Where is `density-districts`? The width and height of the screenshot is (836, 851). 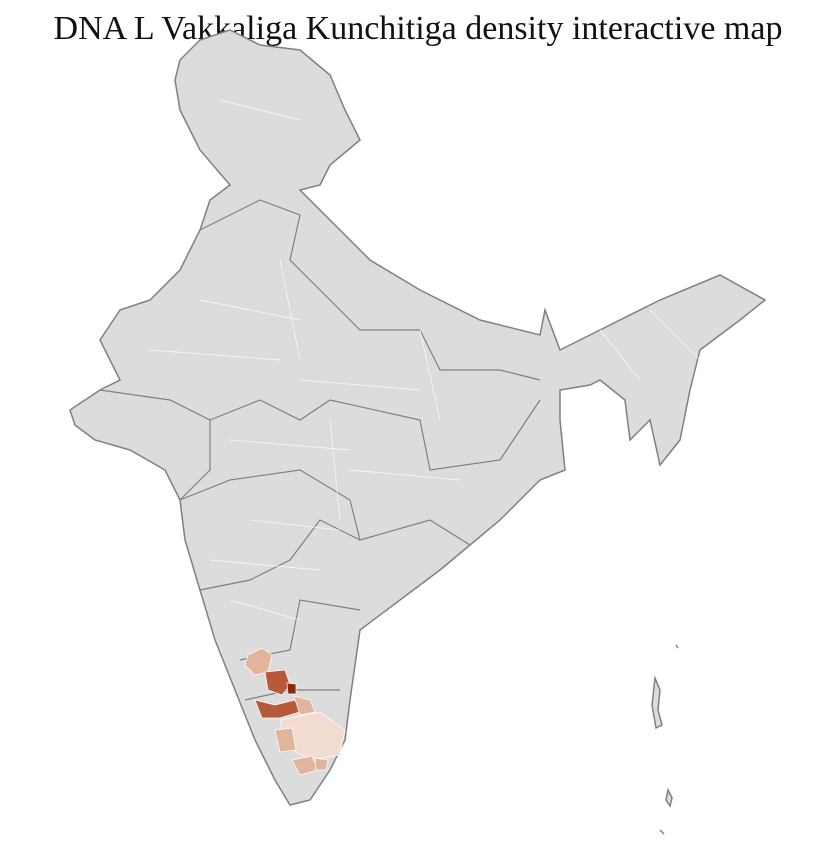 density-districts is located at coordinates (295, 711).